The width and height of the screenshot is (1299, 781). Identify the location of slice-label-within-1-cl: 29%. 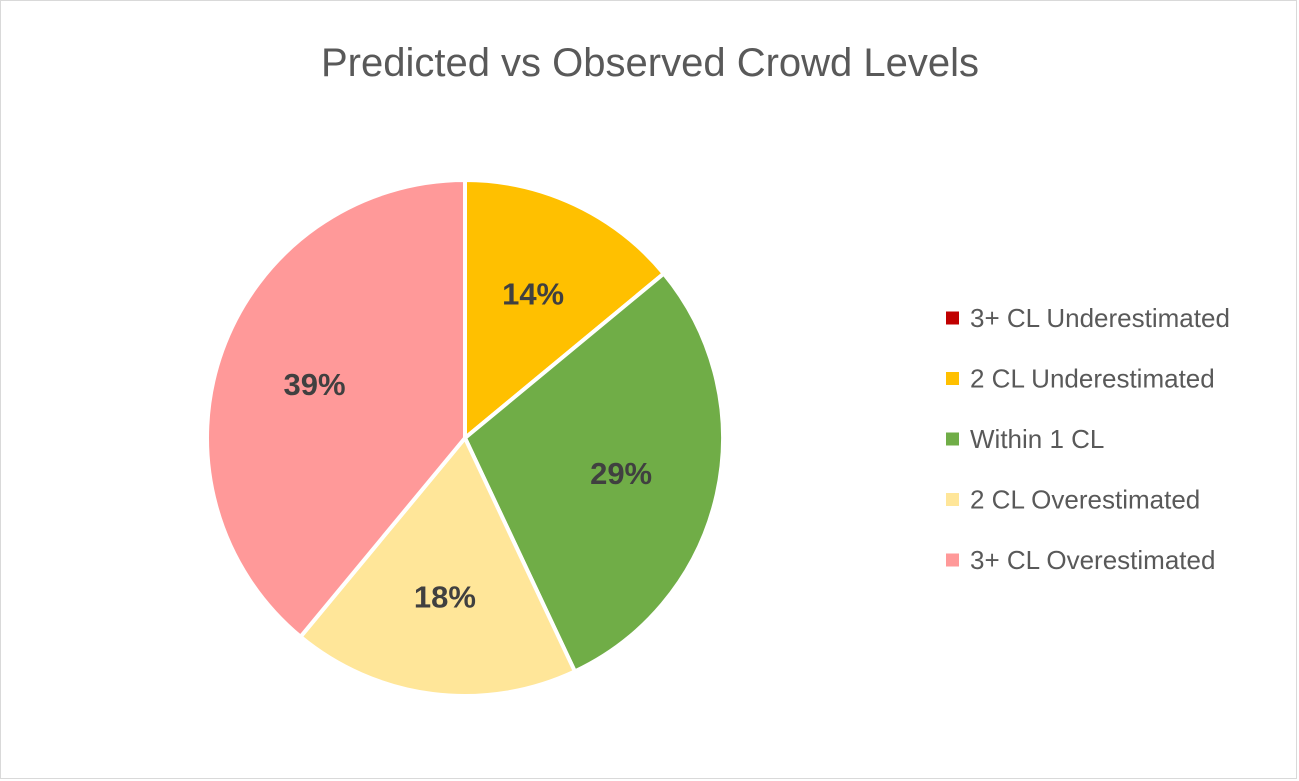
(621, 473).